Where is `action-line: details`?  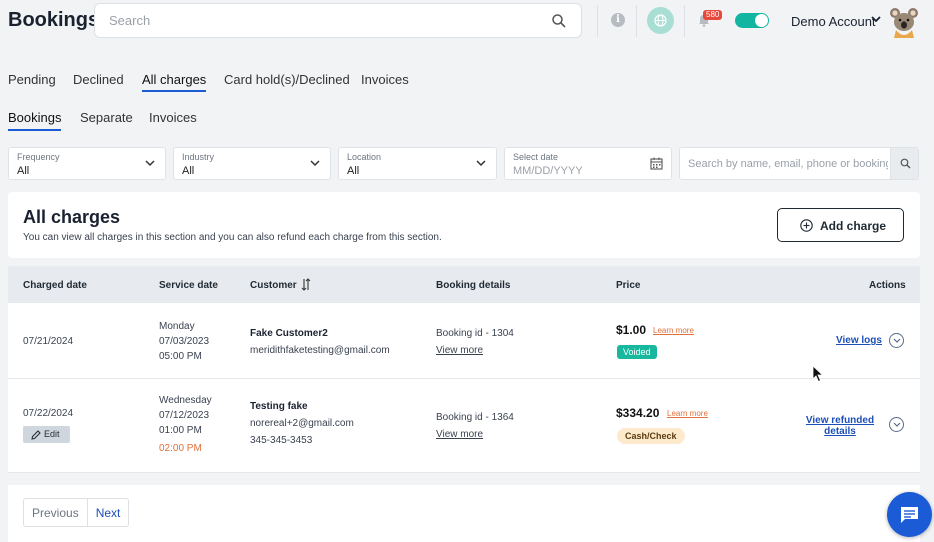 action-line: details is located at coordinates (840, 431).